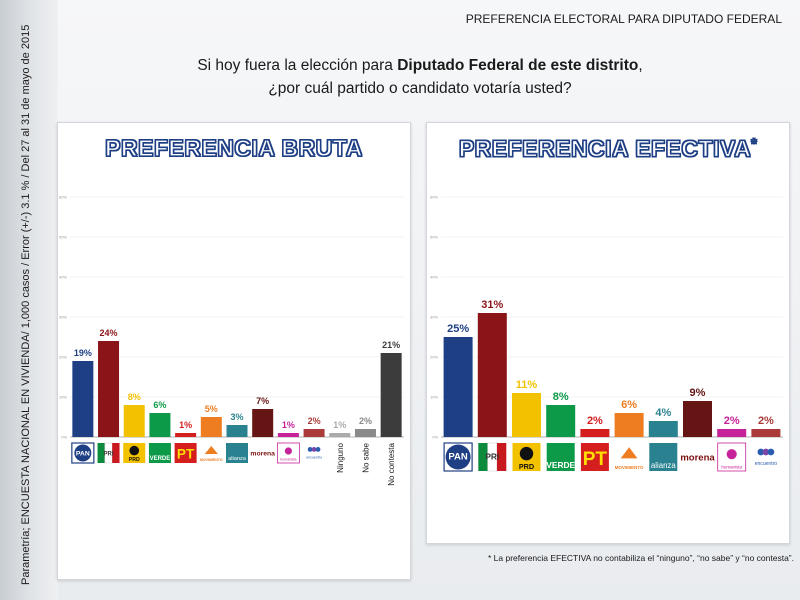  Describe the element at coordinates (365, 433) in the screenshot. I see `bar-nosabe` at that location.